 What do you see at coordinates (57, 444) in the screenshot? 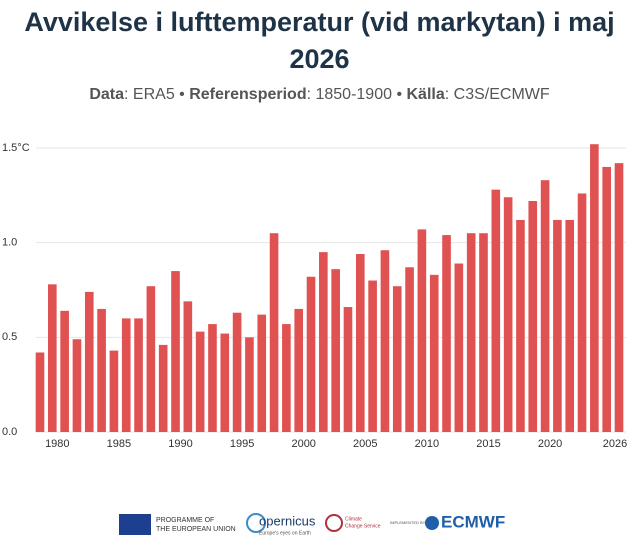
I see `x-tick-label: 1980` at bounding box center [57, 444].